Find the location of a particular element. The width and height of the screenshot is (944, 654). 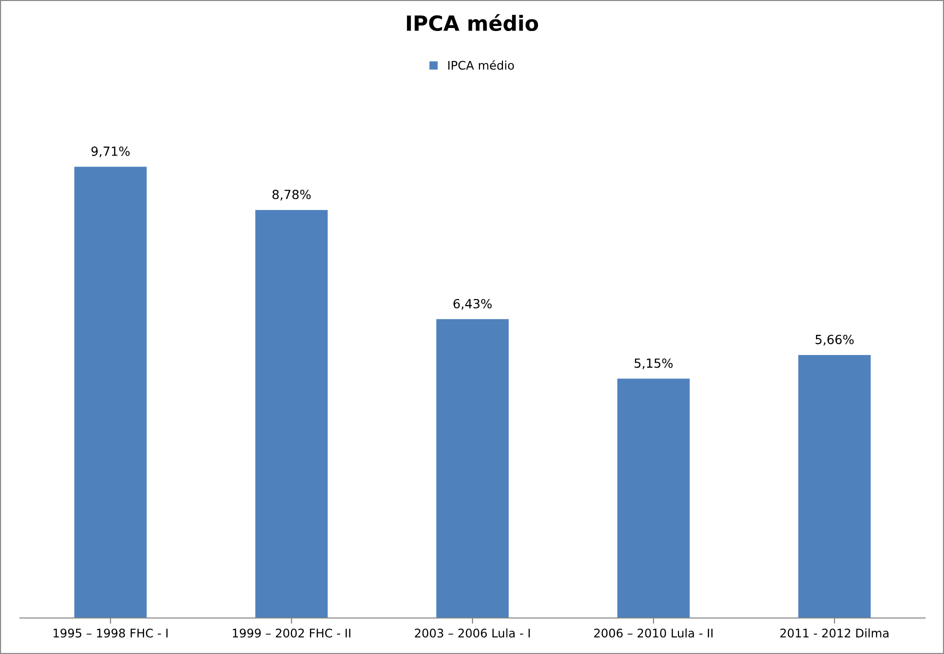

x-tick-label: 2011 - 2012 Dilma is located at coordinates (834, 633).